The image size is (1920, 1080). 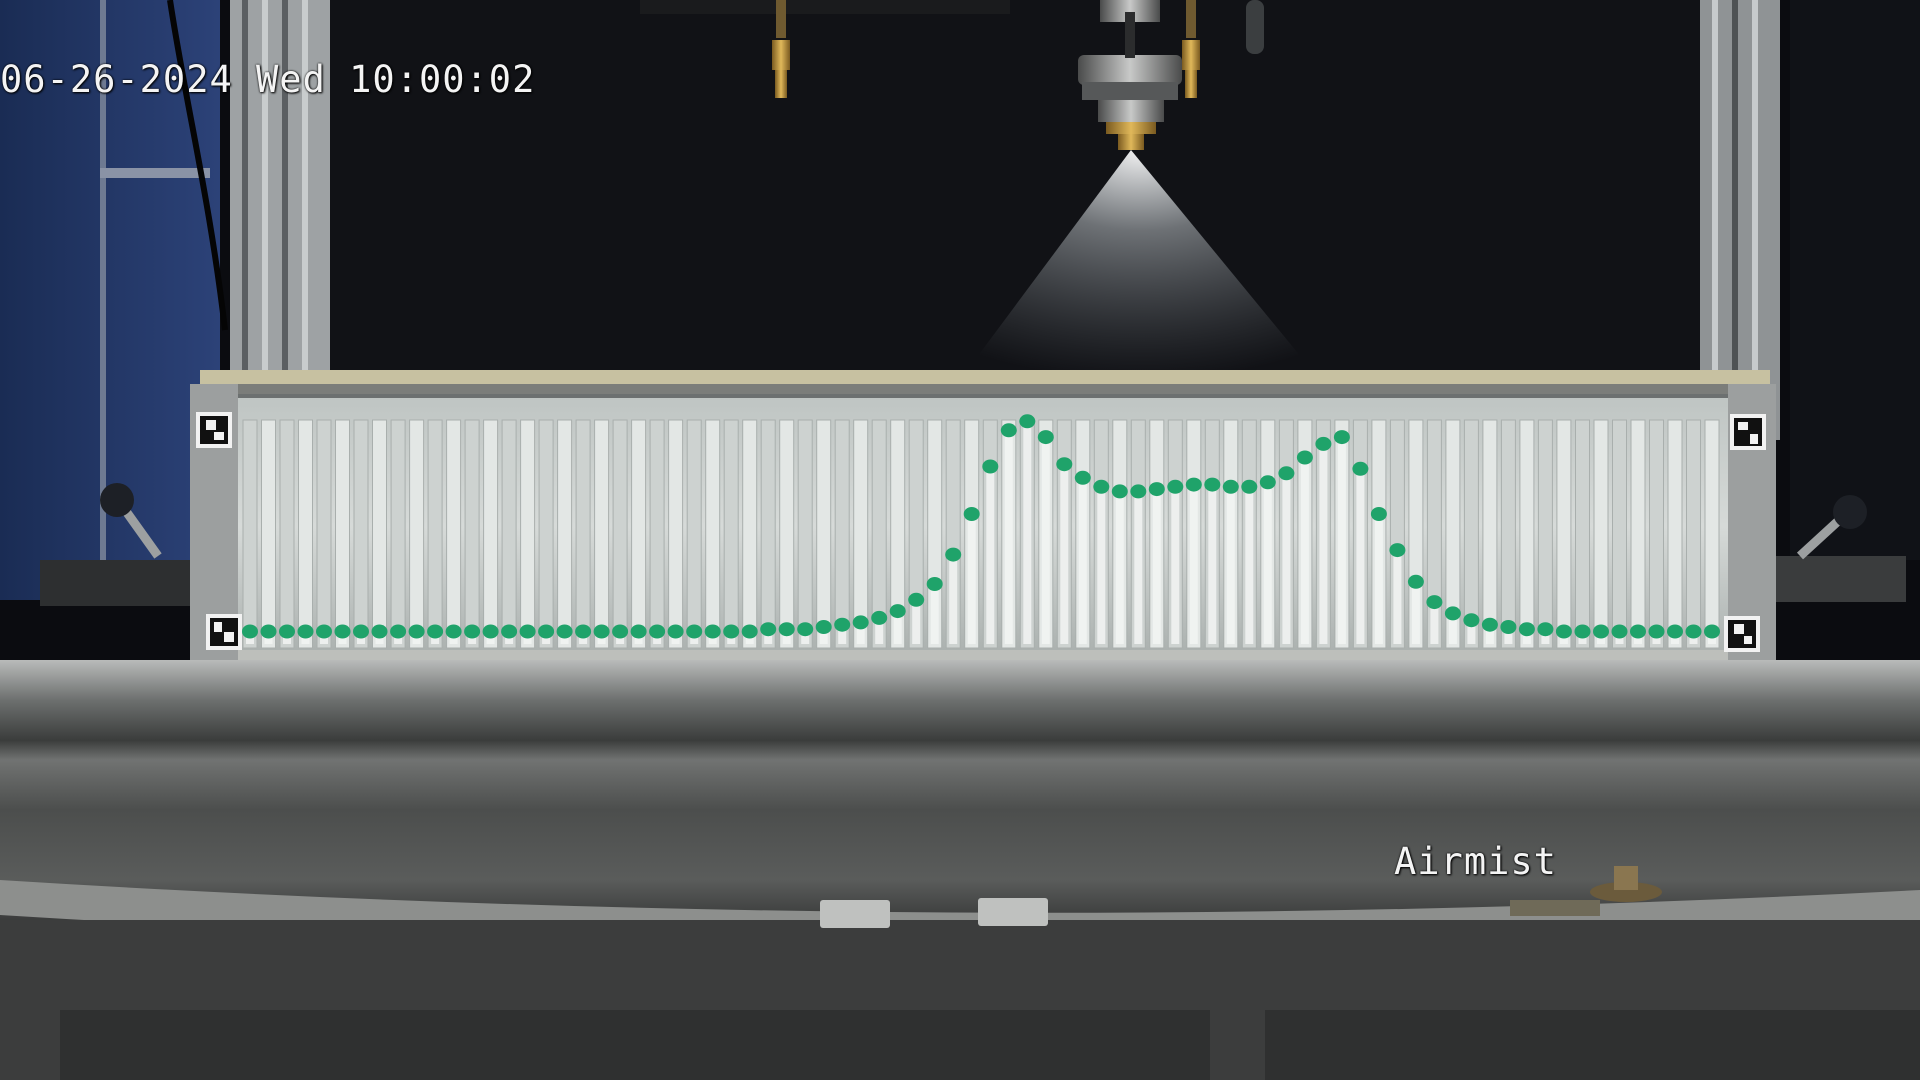 I want to click on brass-fitting-right, so click(x=1191, y=49).